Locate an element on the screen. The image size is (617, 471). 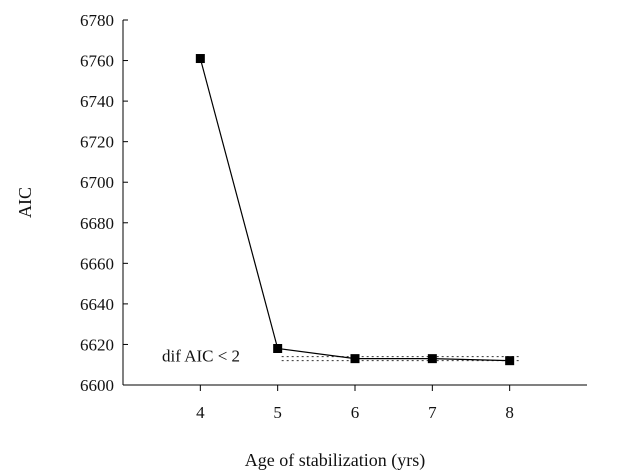
x-tick-label: 5 is located at coordinates (277, 412).